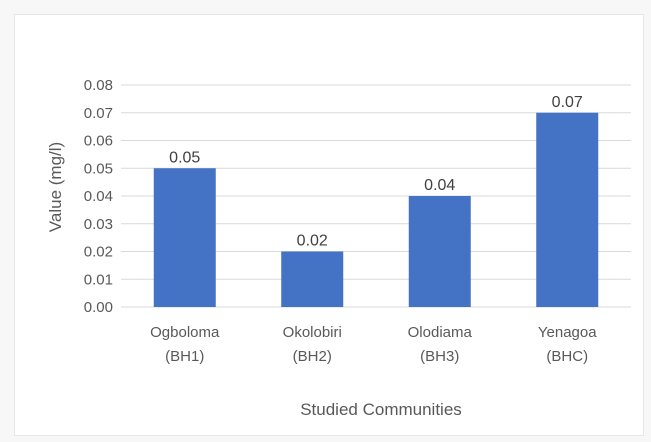 The image size is (651, 442). What do you see at coordinates (184, 157) in the screenshot?
I see `data-label: 0.05` at bounding box center [184, 157].